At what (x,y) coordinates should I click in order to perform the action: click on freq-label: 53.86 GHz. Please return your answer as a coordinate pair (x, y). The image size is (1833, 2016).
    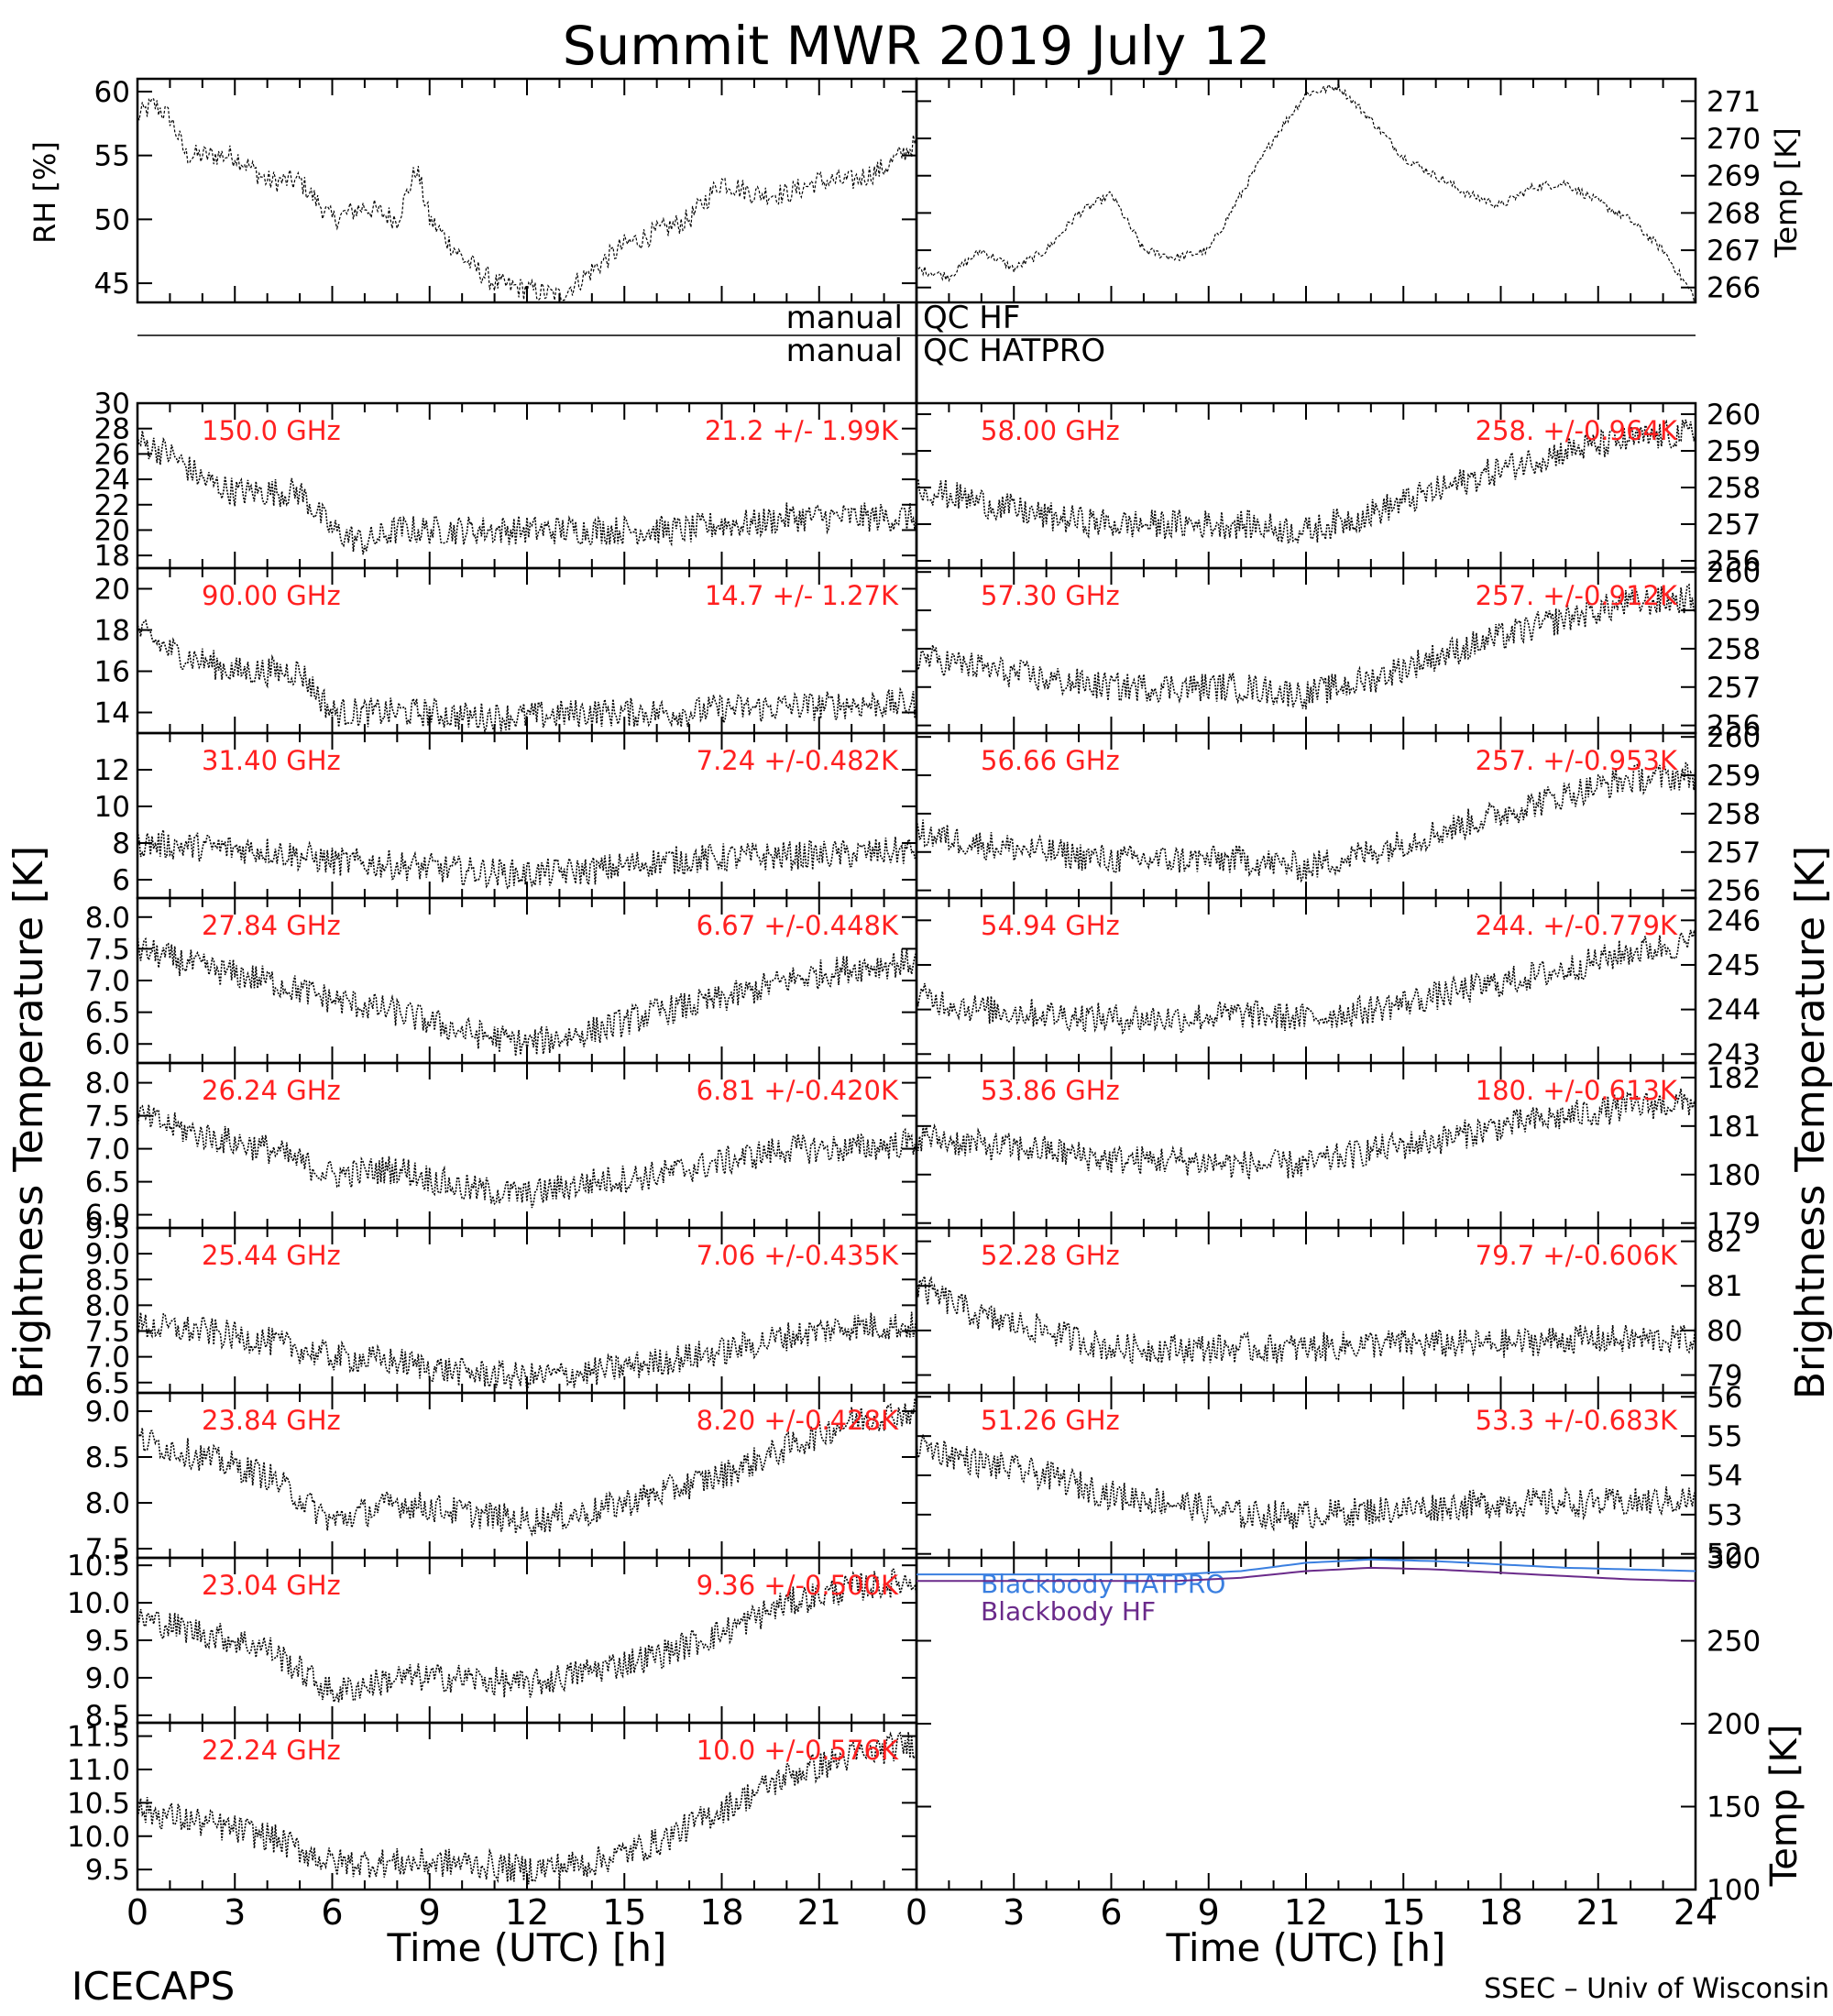
    Looking at the image, I should click on (1050, 1090).